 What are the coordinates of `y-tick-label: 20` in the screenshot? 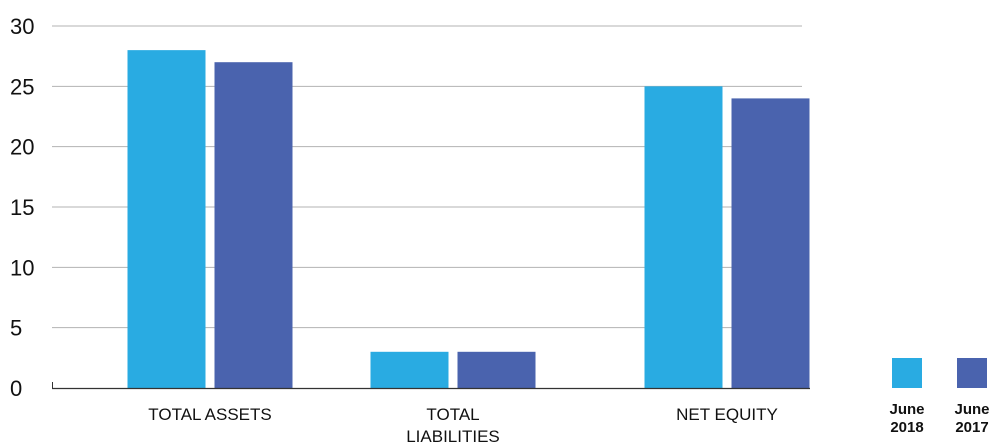 It's located at (22, 147).